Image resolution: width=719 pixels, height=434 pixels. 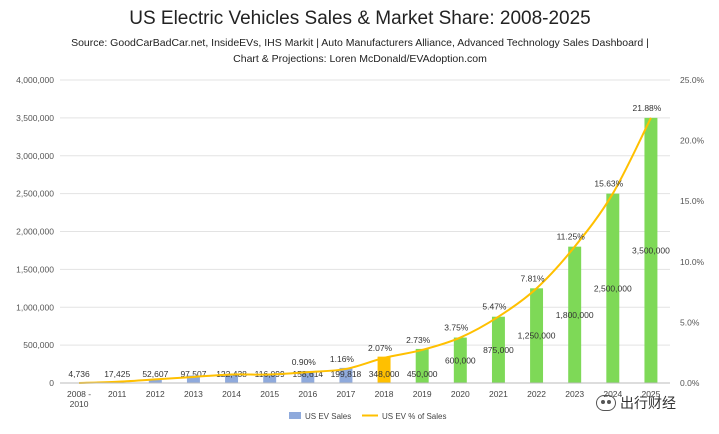 What do you see at coordinates (231, 394) in the screenshot?
I see `x-tick-label: 2014` at bounding box center [231, 394].